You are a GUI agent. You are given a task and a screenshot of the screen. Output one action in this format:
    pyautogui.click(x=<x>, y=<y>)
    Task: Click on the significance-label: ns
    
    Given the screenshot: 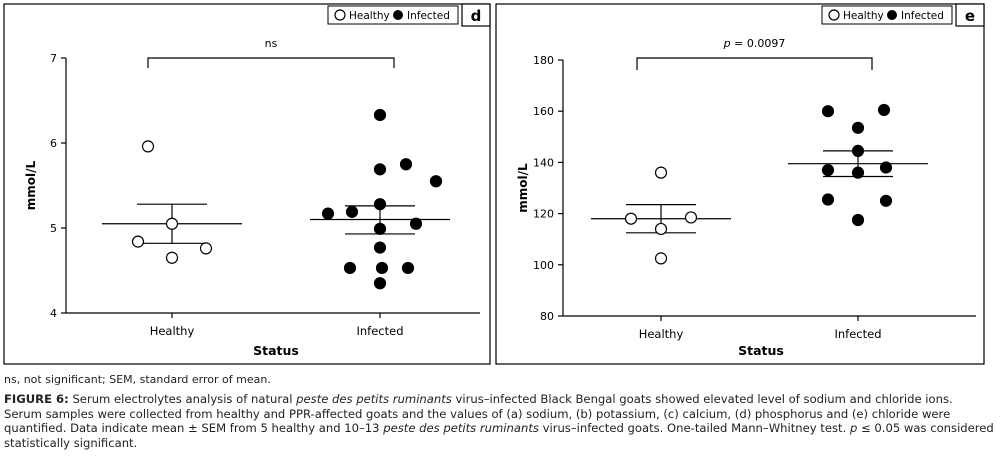 What is the action you would take?
    pyautogui.click(x=271, y=43)
    